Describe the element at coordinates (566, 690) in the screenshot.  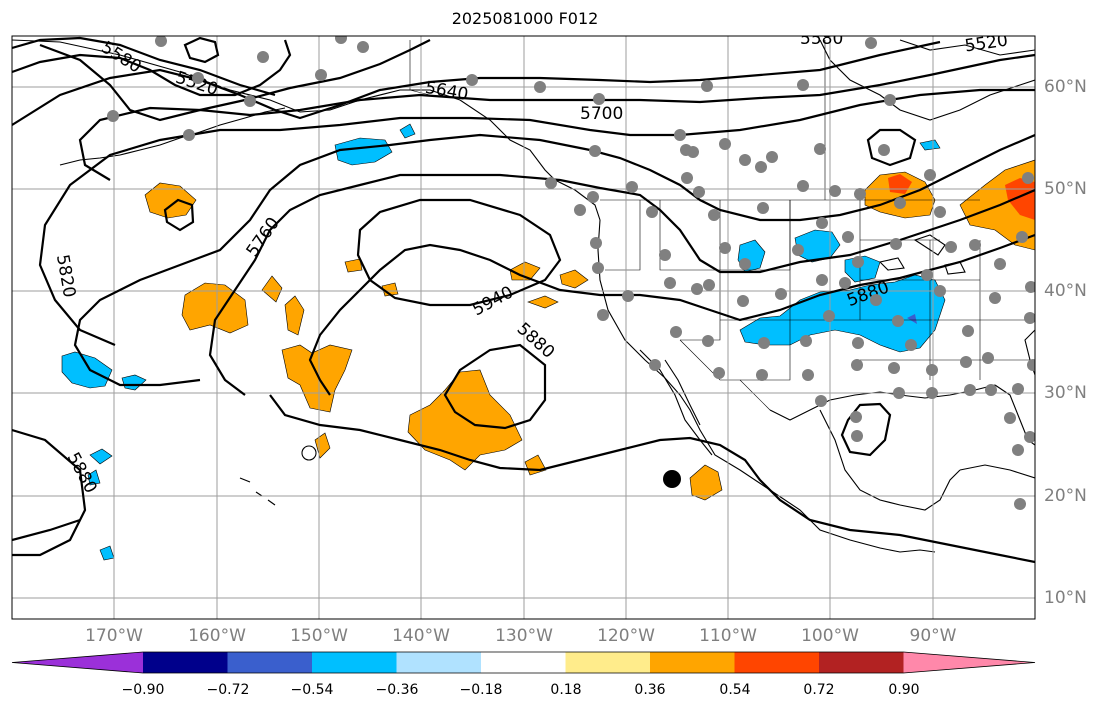
I see `colorbar-tick-label: 0.18` at that location.